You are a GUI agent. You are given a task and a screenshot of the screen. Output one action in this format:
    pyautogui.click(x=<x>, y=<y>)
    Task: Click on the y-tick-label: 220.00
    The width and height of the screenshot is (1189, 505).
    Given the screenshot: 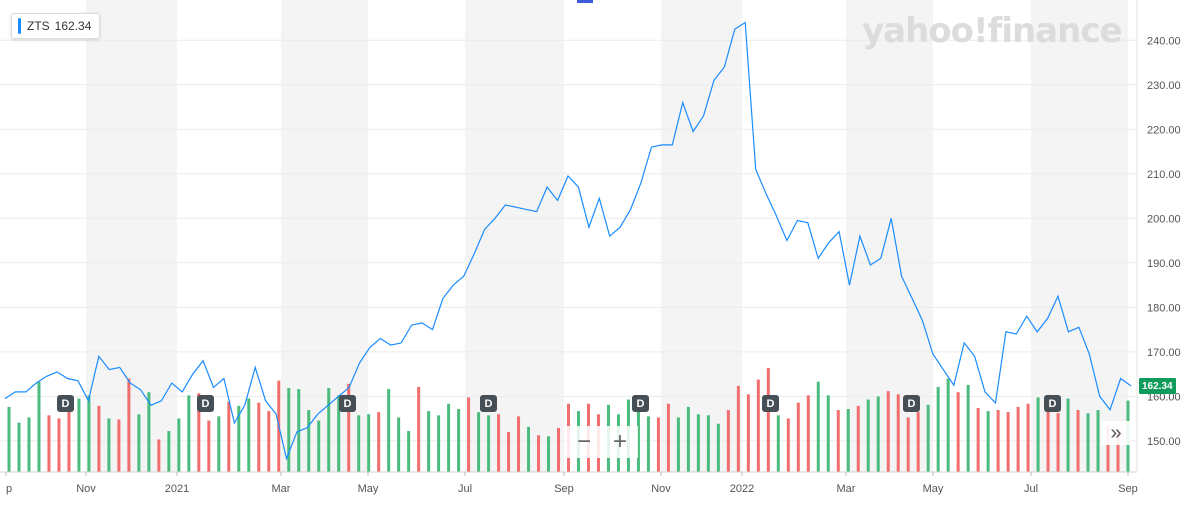 What is the action you would take?
    pyautogui.click(x=1164, y=130)
    